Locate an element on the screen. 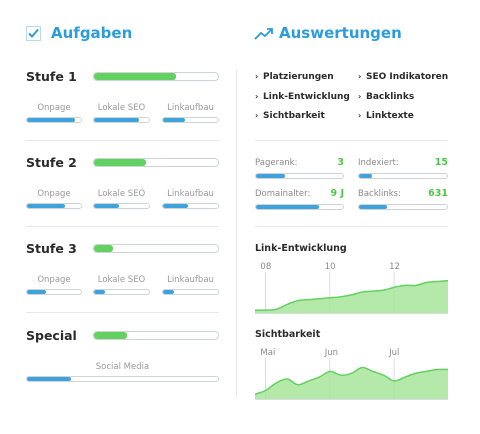  link-platzierungen: › Platzierungen is located at coordinates (294, 77).